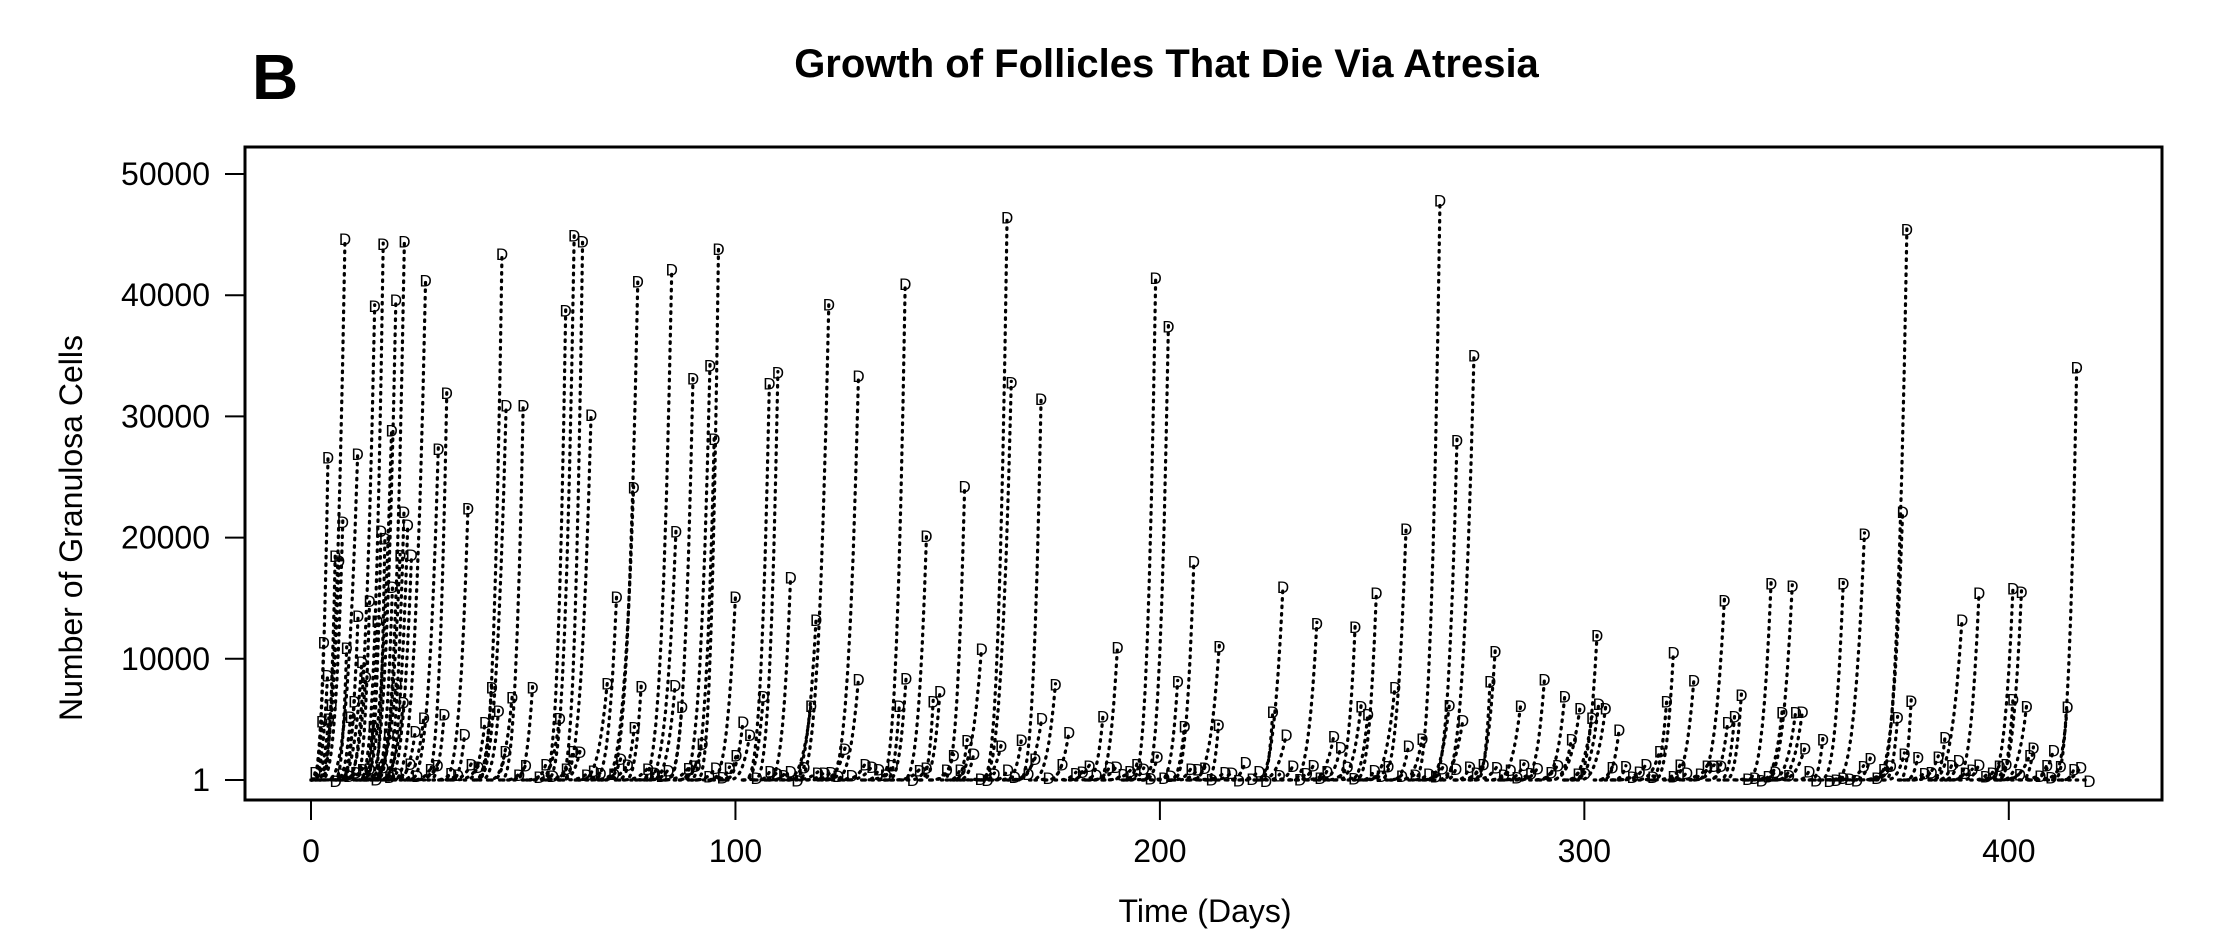  What do you see at coordinates (1205, 768) in the screenshot?
I see `marker-207: D` at bounding box center [1205, 768].